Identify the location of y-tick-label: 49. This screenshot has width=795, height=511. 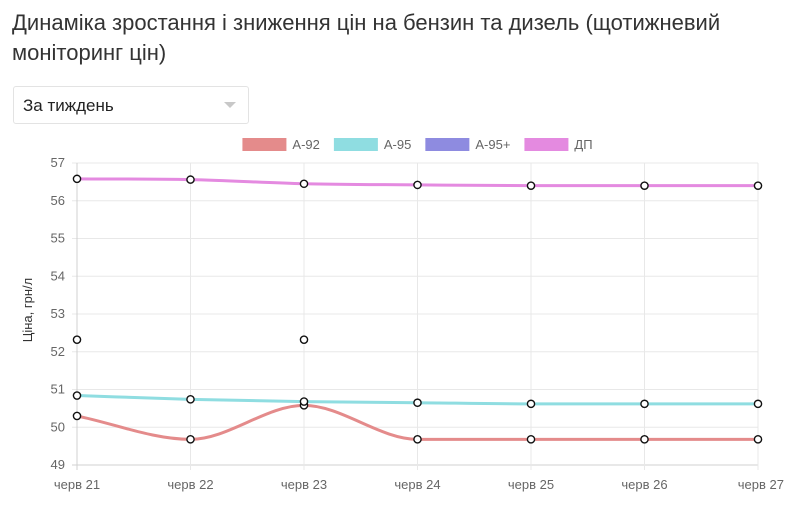
(58, 464).